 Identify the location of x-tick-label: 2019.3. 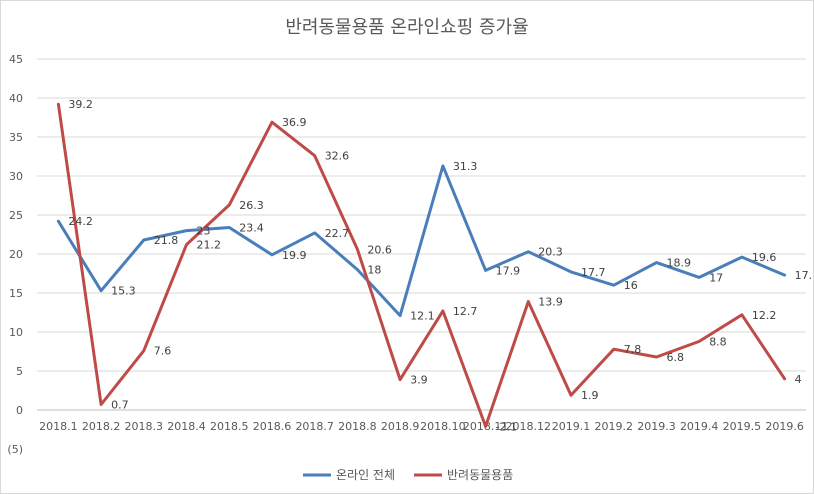
(656, 426).